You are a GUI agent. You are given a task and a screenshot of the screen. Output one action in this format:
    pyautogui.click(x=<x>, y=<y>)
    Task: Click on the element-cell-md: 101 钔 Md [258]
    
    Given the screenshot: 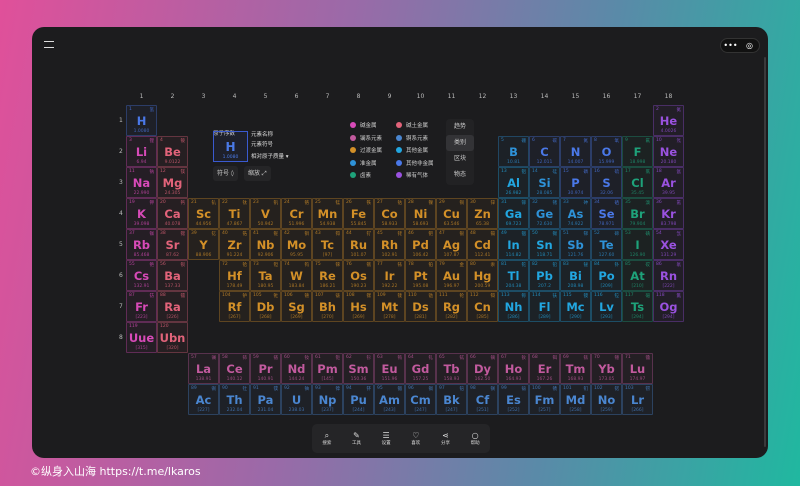 What is the action you would take?
    pyautogui.click(x=575, y=399)
    